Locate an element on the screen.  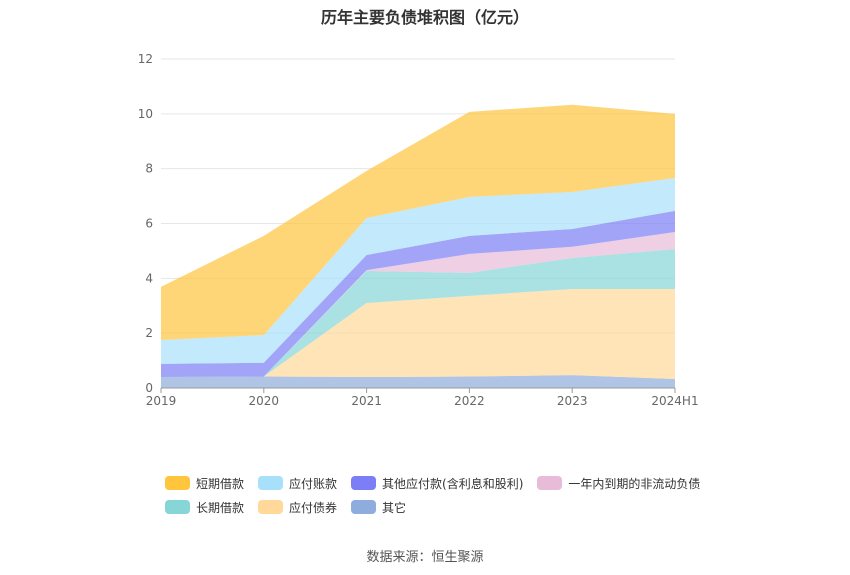
legend-item: 短期借款 is located at coordinates (204, 483).